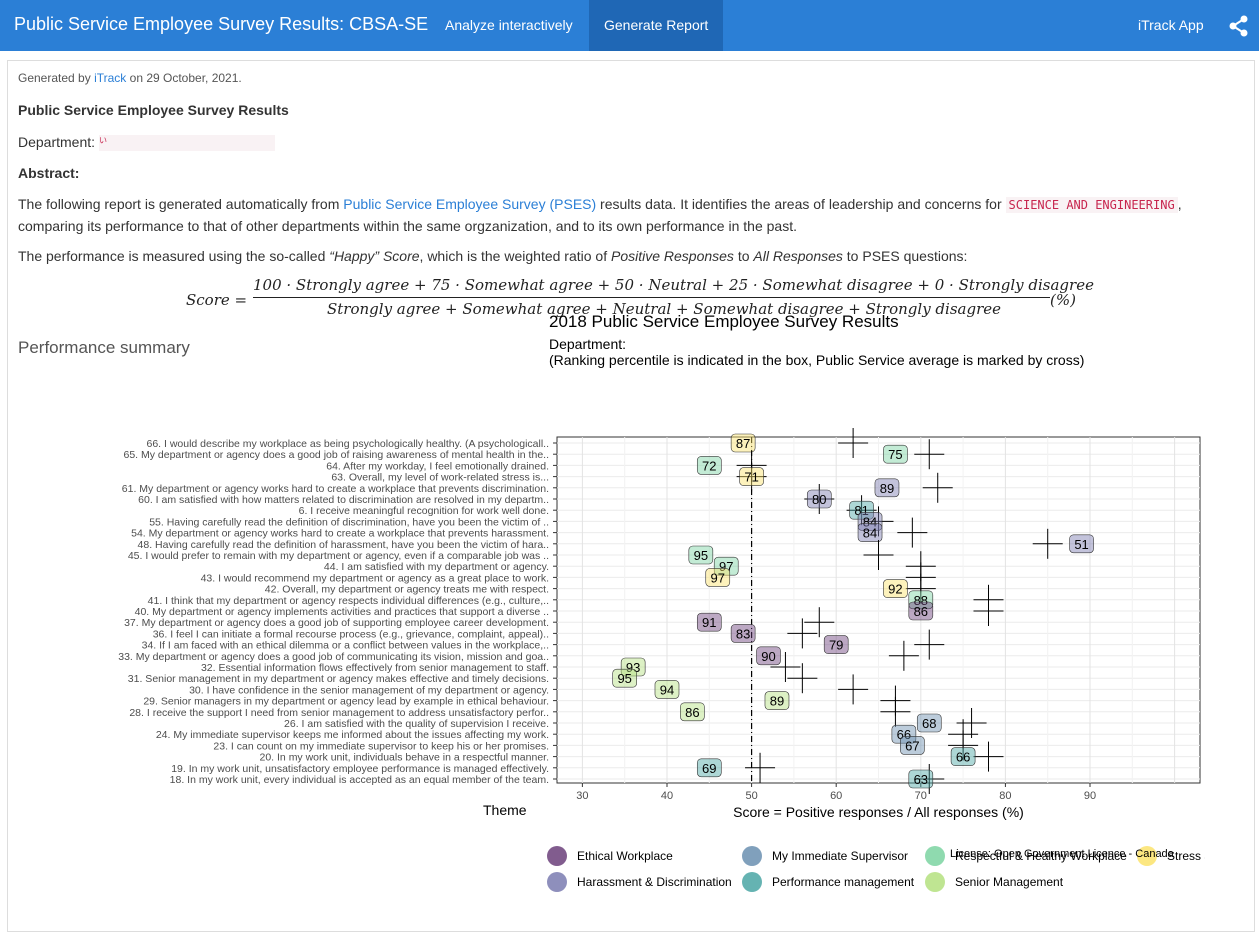 This screenshot has width=1259, height=932. What do you see at coordinates (110, 78) in the screenshot?
I see `itrack-link: iTrack` at bounding box center [110, 78].